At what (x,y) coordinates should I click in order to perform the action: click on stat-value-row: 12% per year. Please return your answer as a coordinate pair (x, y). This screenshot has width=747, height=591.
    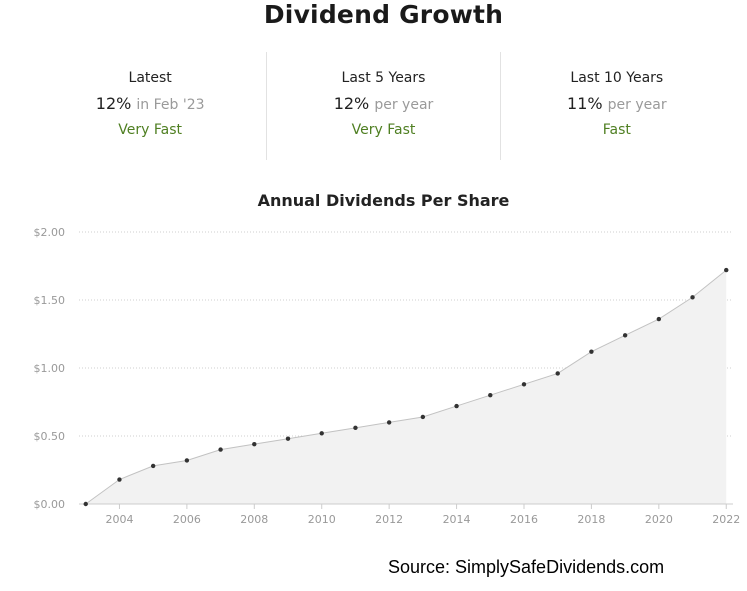
    Looking at the image, I should click on (383, 103).